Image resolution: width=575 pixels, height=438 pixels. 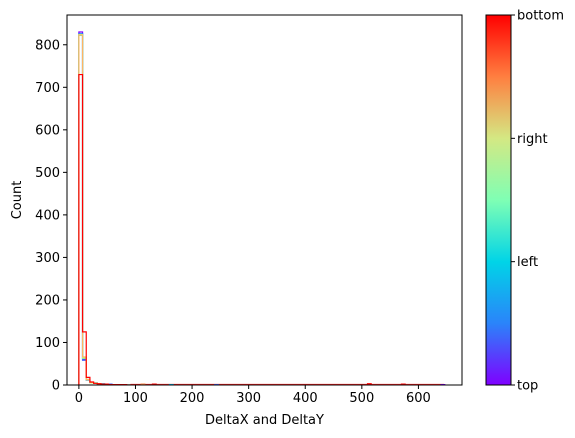 I want to click on x-tick-label: 500, so click(x=361, y=398).